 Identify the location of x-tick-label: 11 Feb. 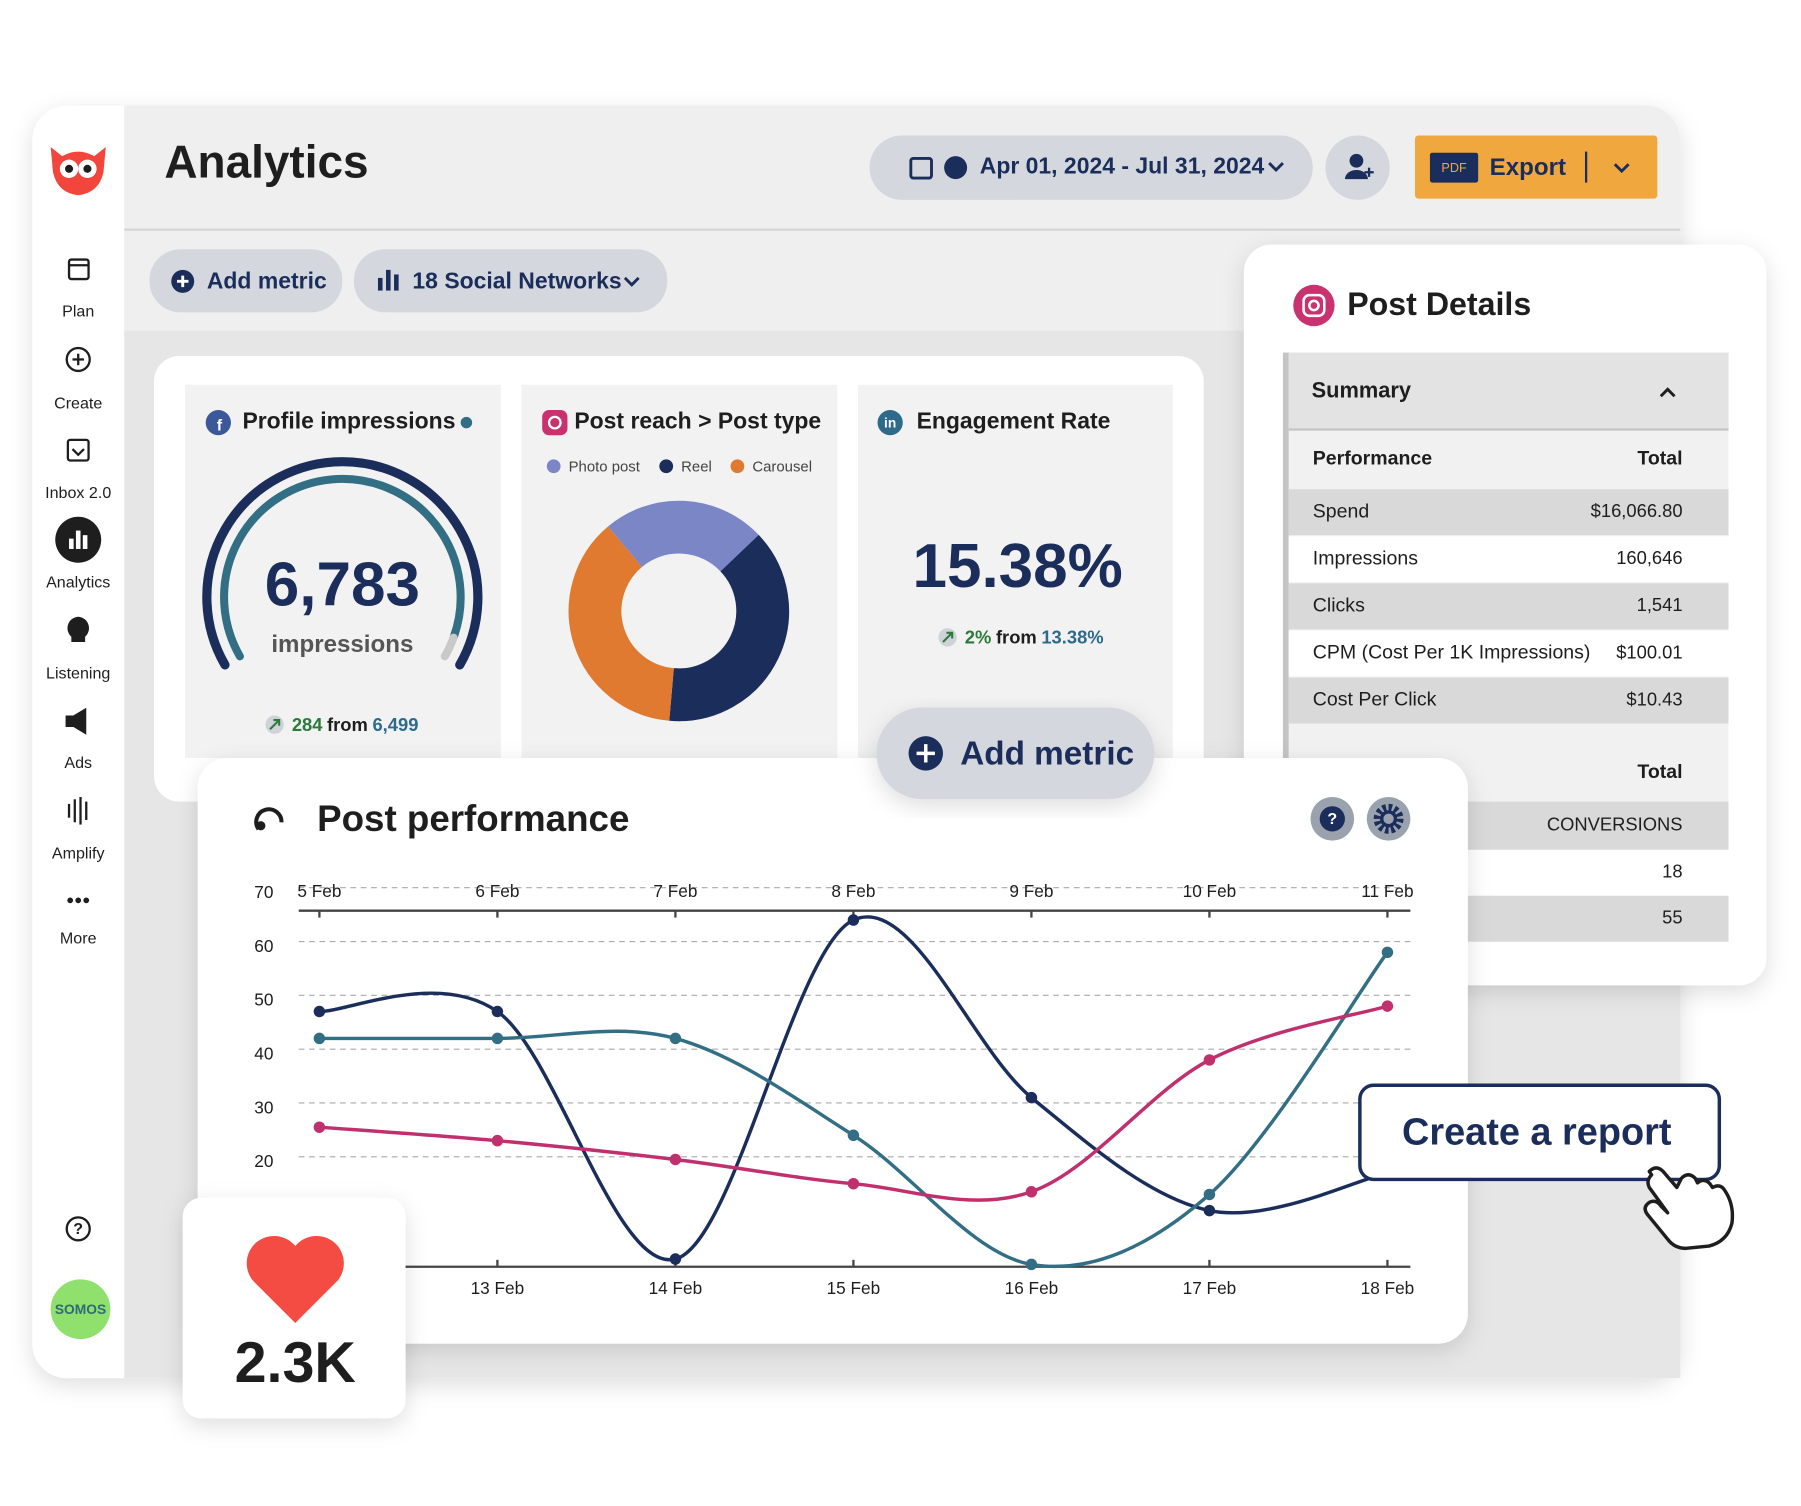
(1387, 891).